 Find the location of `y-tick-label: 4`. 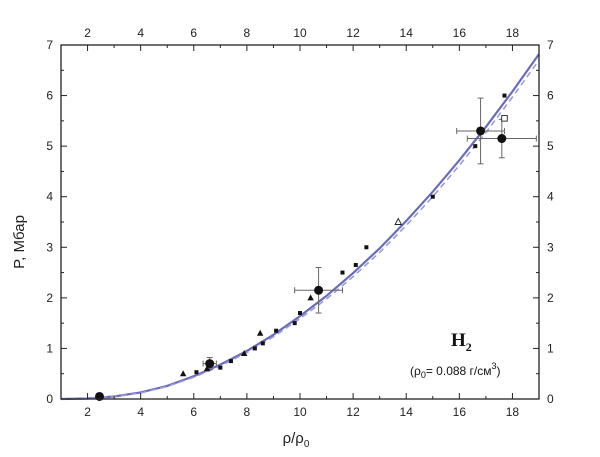

y-tick-label: 4 is located at coordinates (49, 197).